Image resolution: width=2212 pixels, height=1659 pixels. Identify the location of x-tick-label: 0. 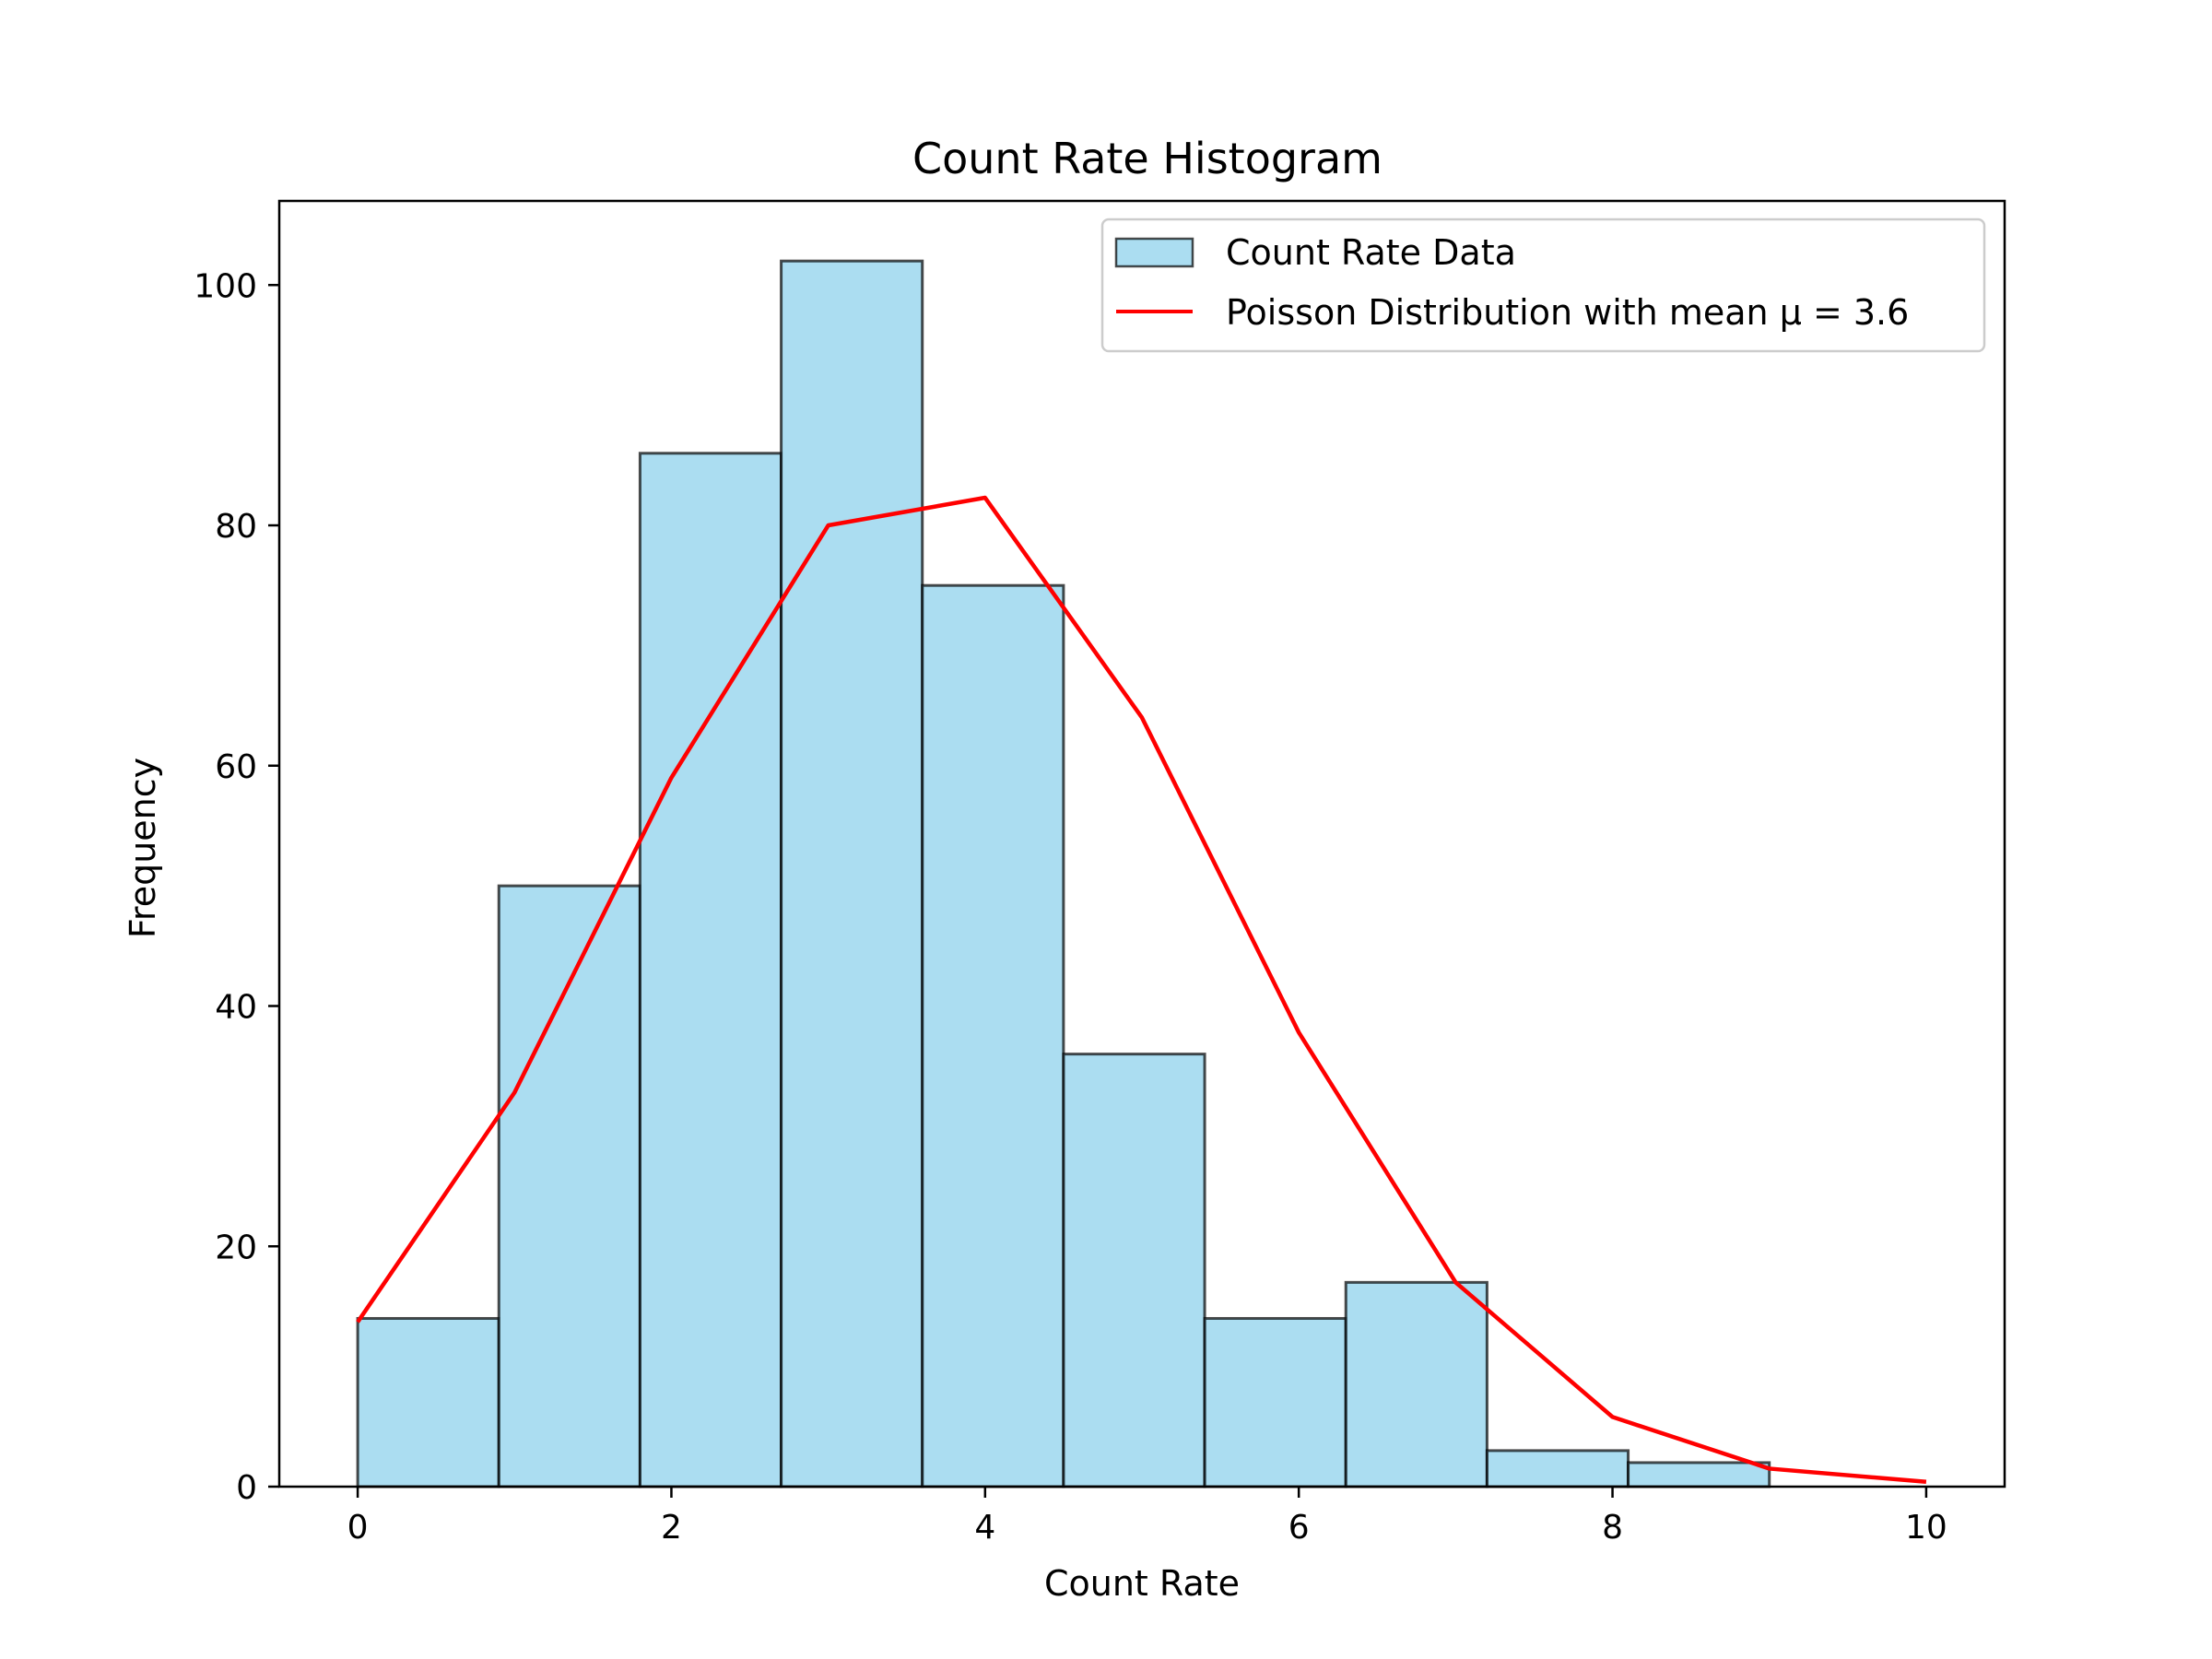
(358, 1528).